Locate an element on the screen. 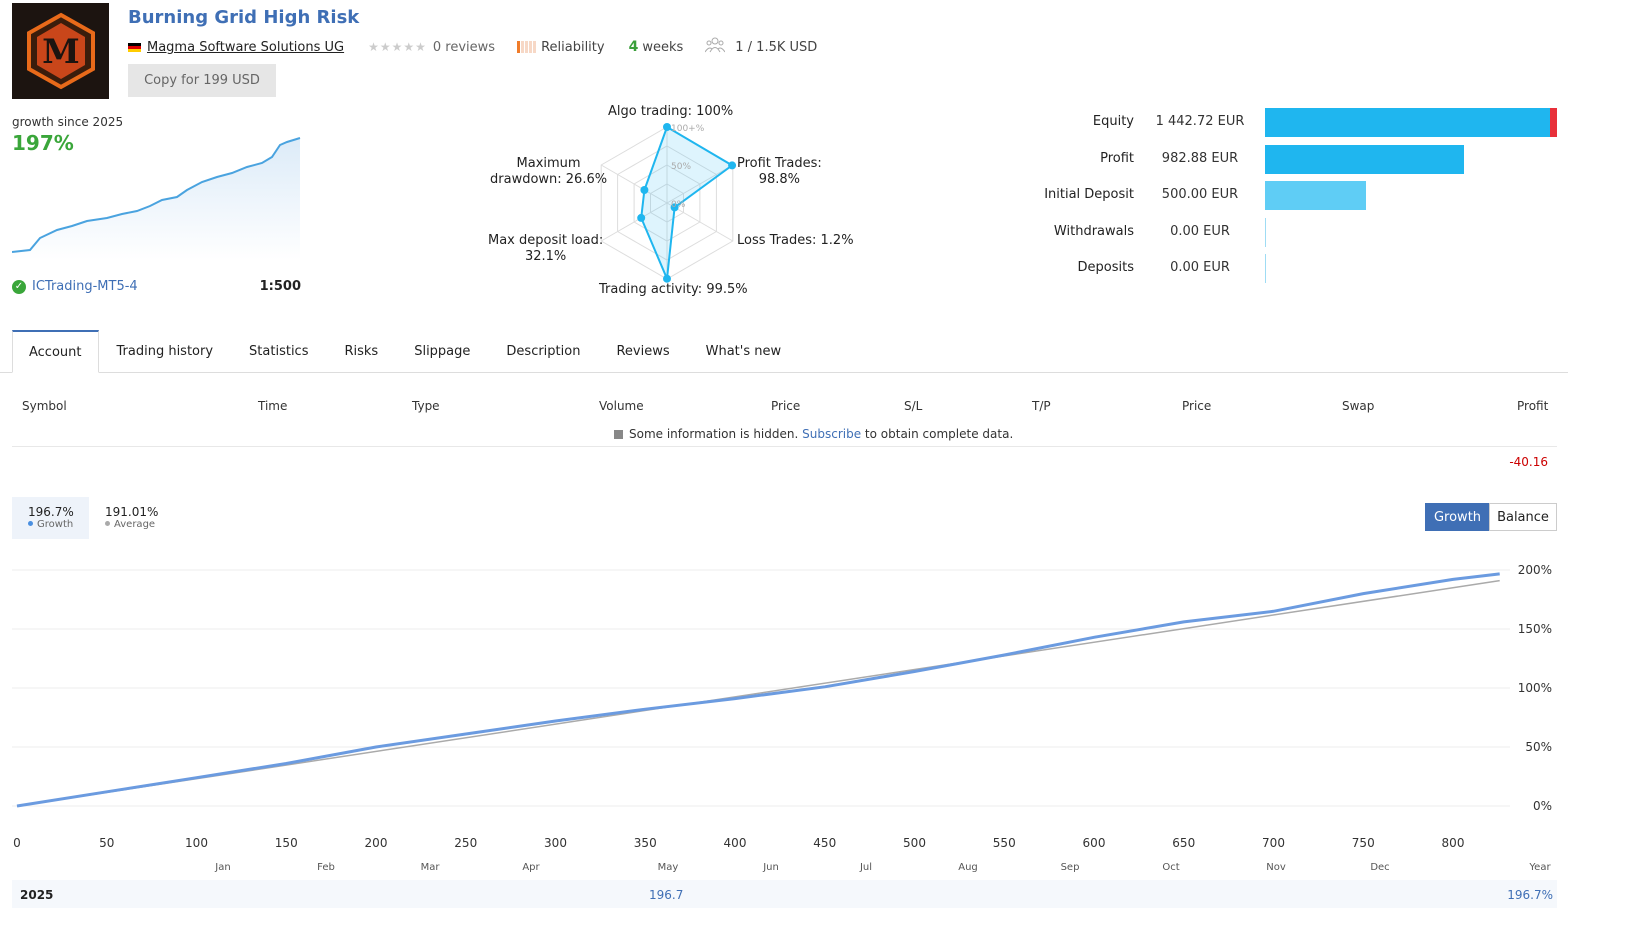 The image size is (1631, 943). radar-label-drawdown: Maximum drawdown: 26.6% is located at coordinates (548, 172).